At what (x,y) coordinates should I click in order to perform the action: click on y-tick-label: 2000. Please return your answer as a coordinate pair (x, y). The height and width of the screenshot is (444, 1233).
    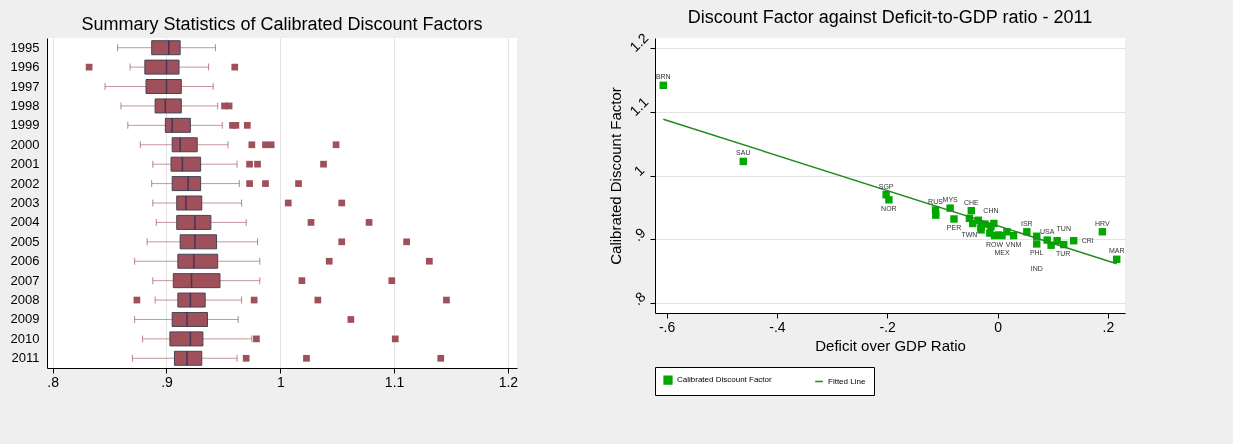
    Looking at the image, I should click on (25, 144).